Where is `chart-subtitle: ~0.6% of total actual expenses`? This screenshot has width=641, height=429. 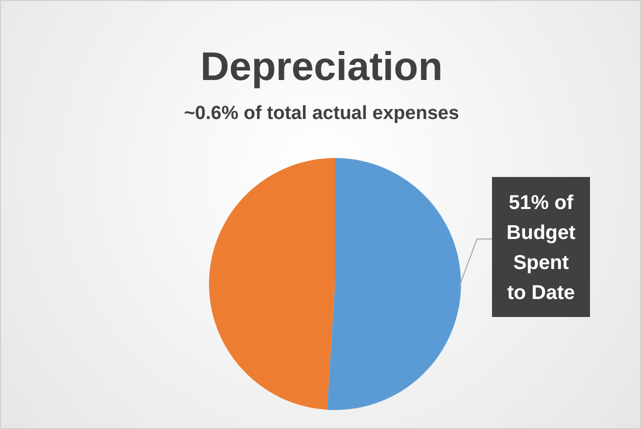 chart-subtitle: ~0.6% of total actual expenses is located at coordinates (321, 114).